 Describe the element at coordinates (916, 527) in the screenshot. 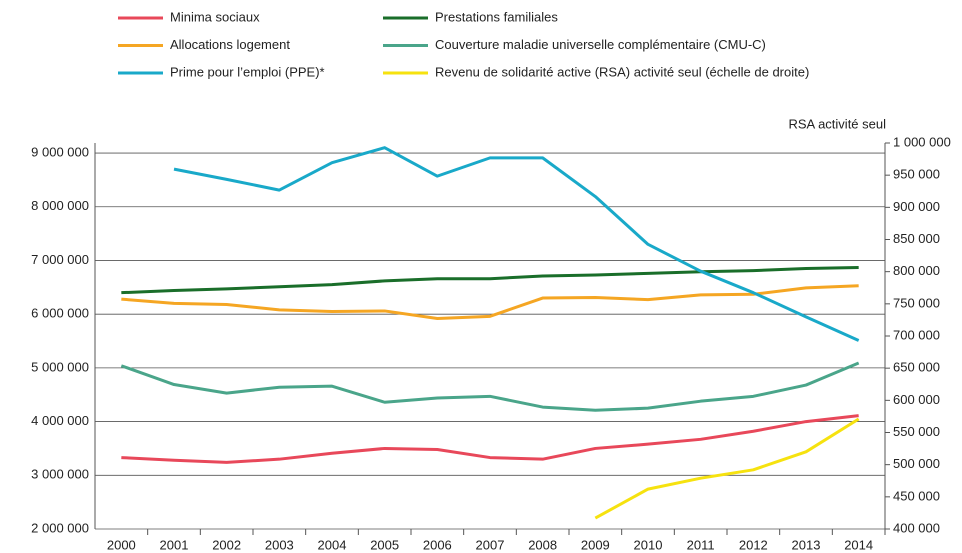

I see `y2-tick-label: 400 000` at that location.